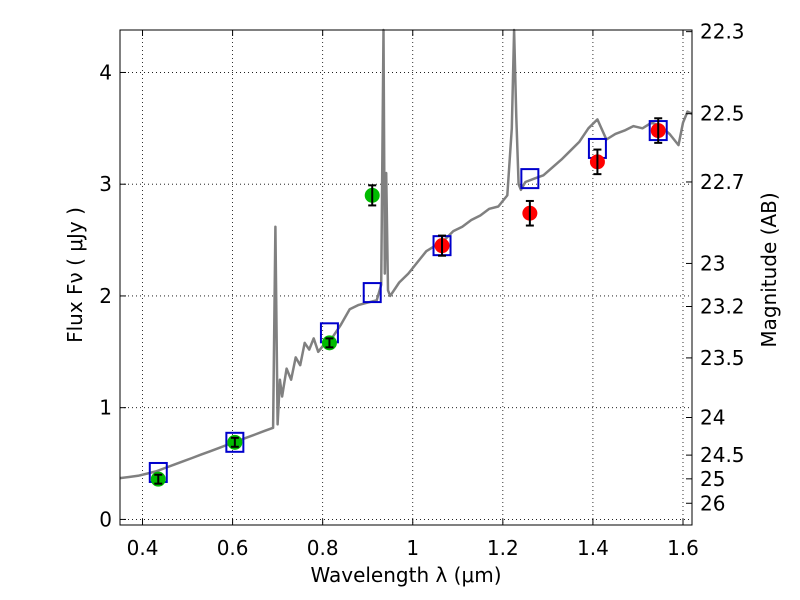 The width and height of the screenshot is (800, 600). I want to click on magnitude-tick-label: 24.5, so click(722, 455).